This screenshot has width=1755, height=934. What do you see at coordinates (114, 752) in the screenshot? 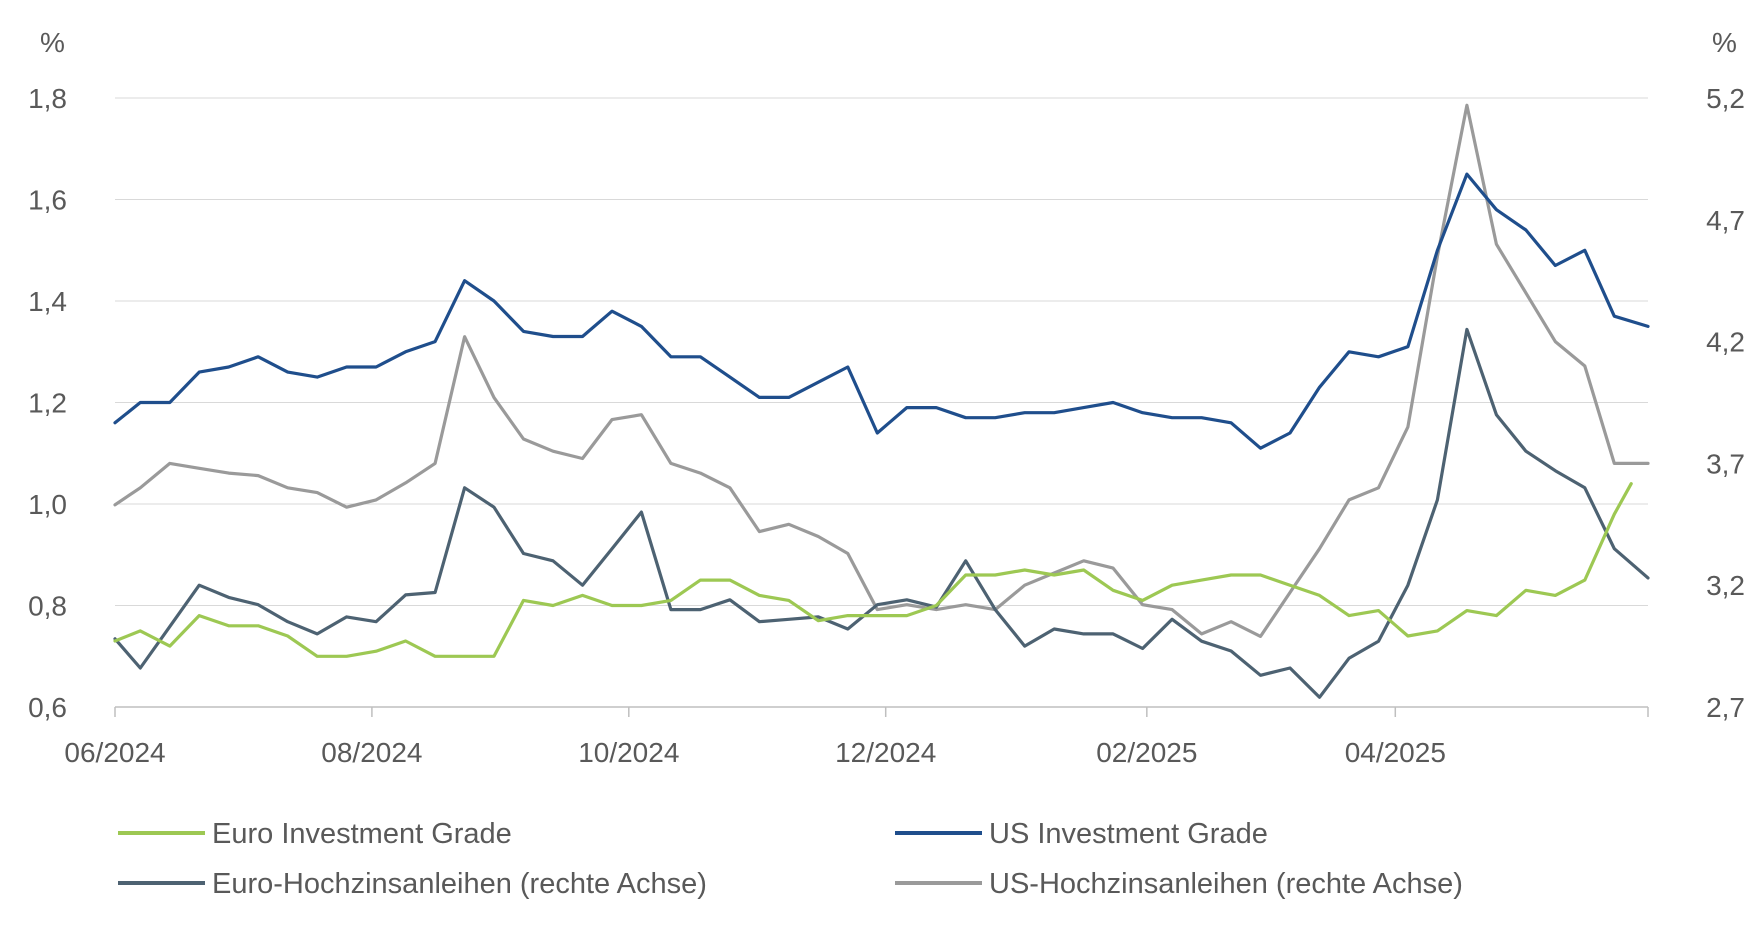
I see `x-tick-label: 06/2024` at bounding box center [114, 752].